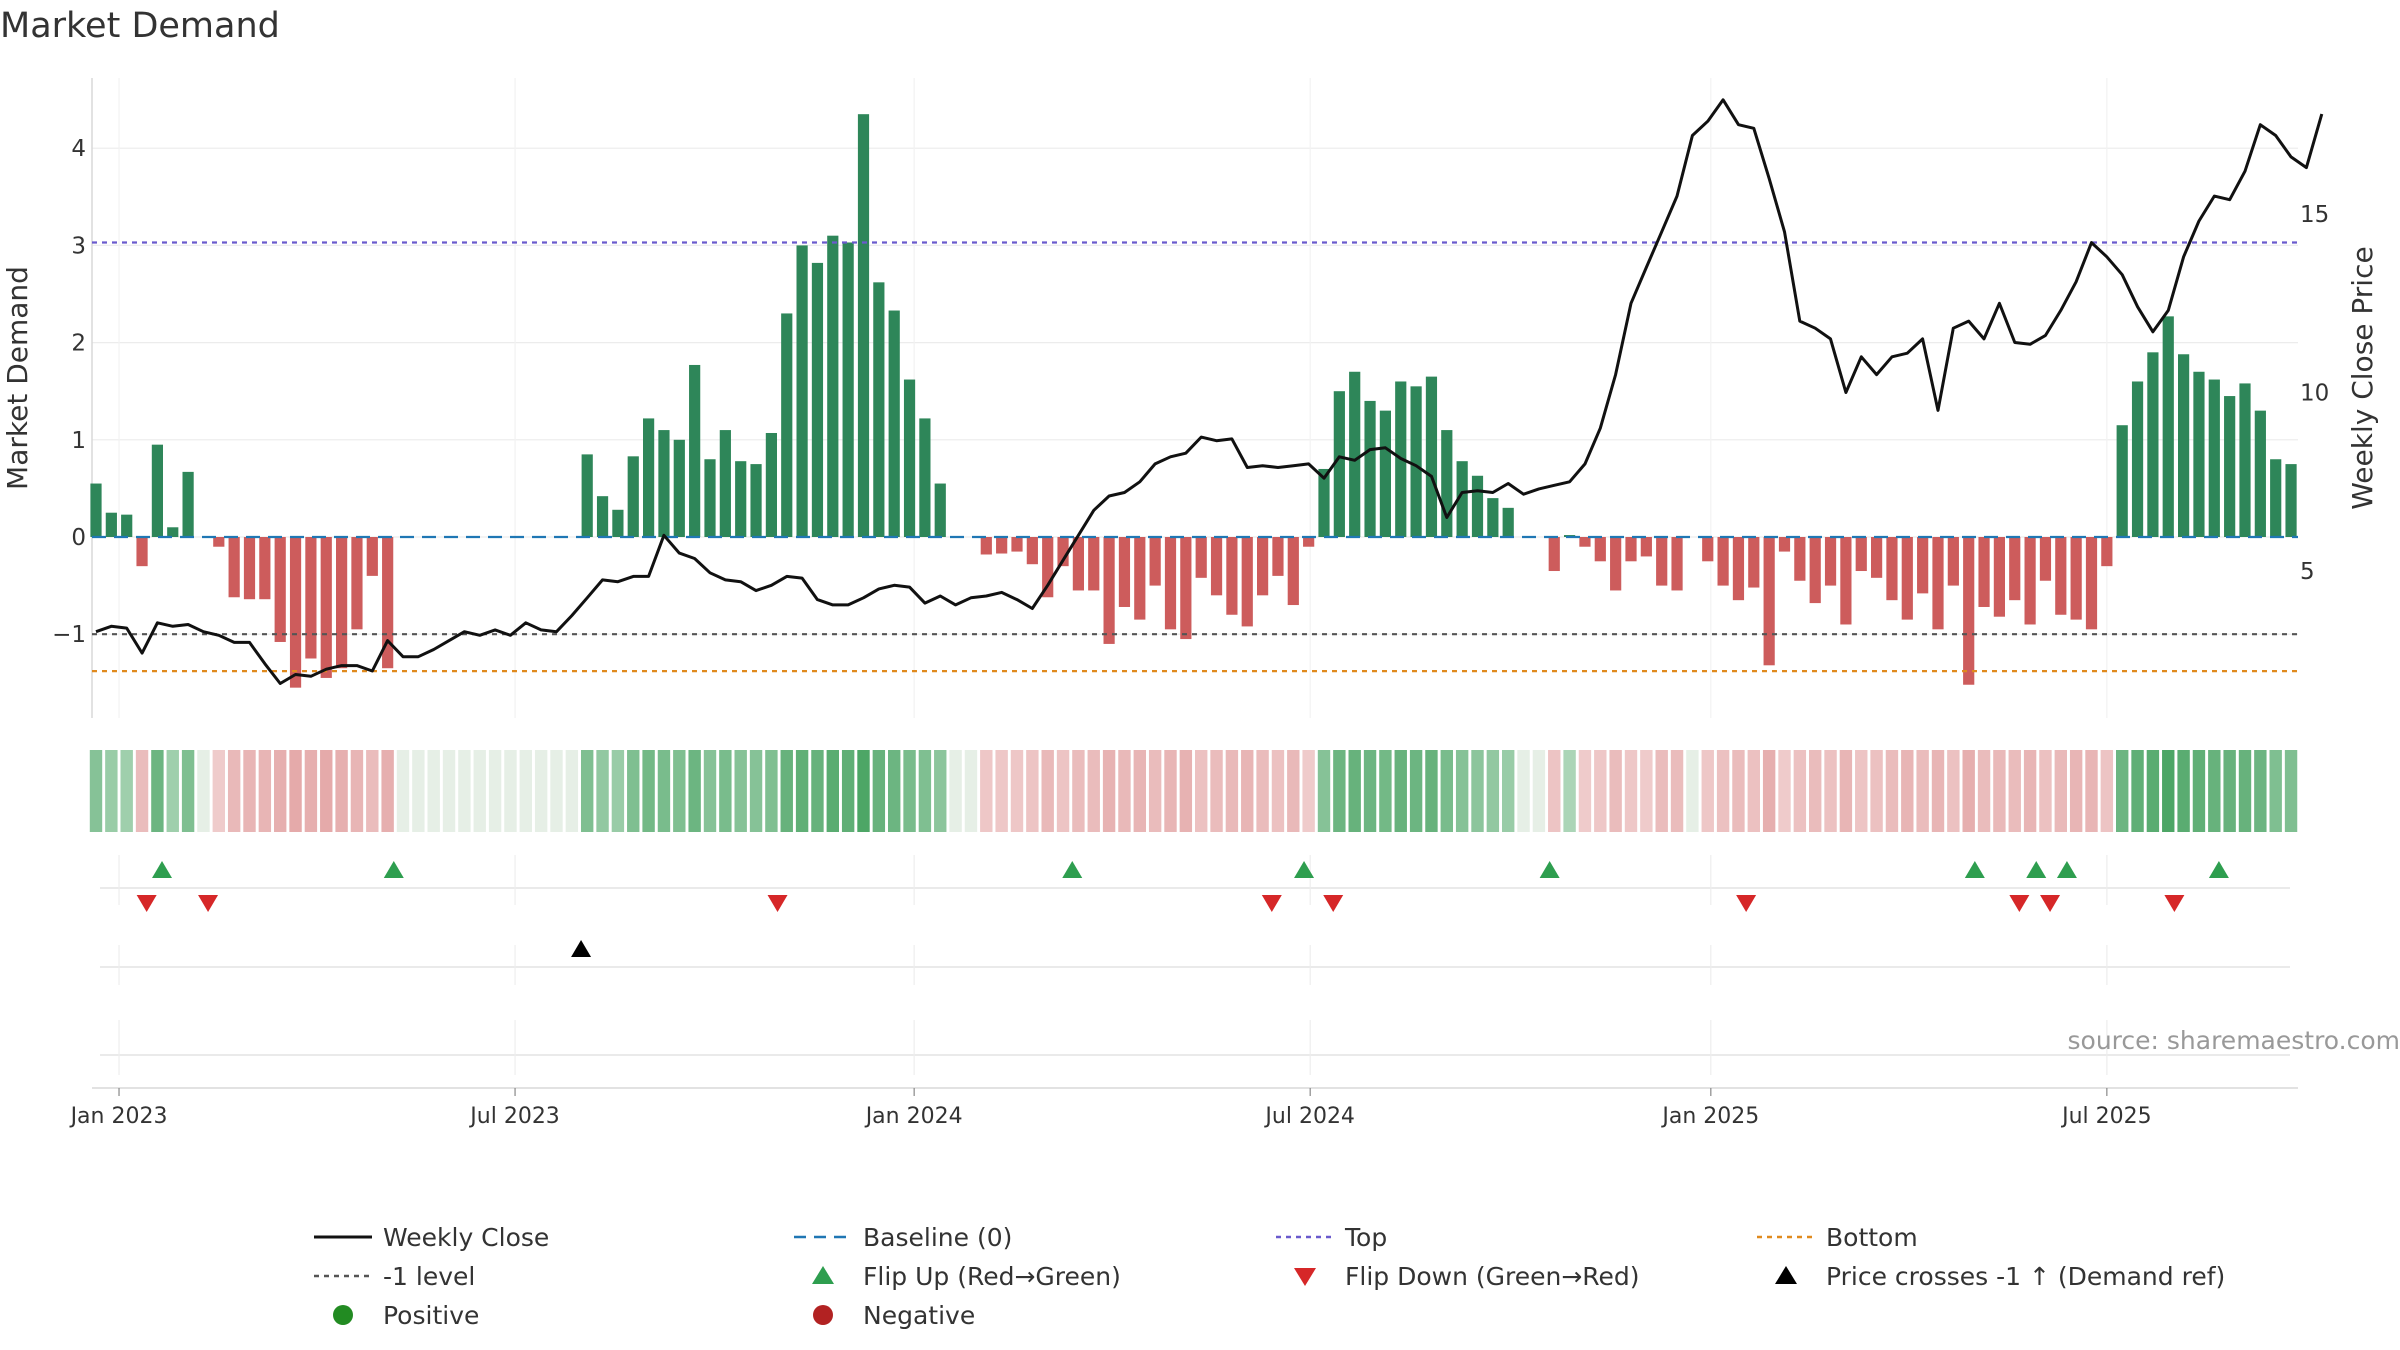 The width and height of the screenshot is (2400, 1350). I want to click on y2-tick-label: 5, so click(2307, 572).